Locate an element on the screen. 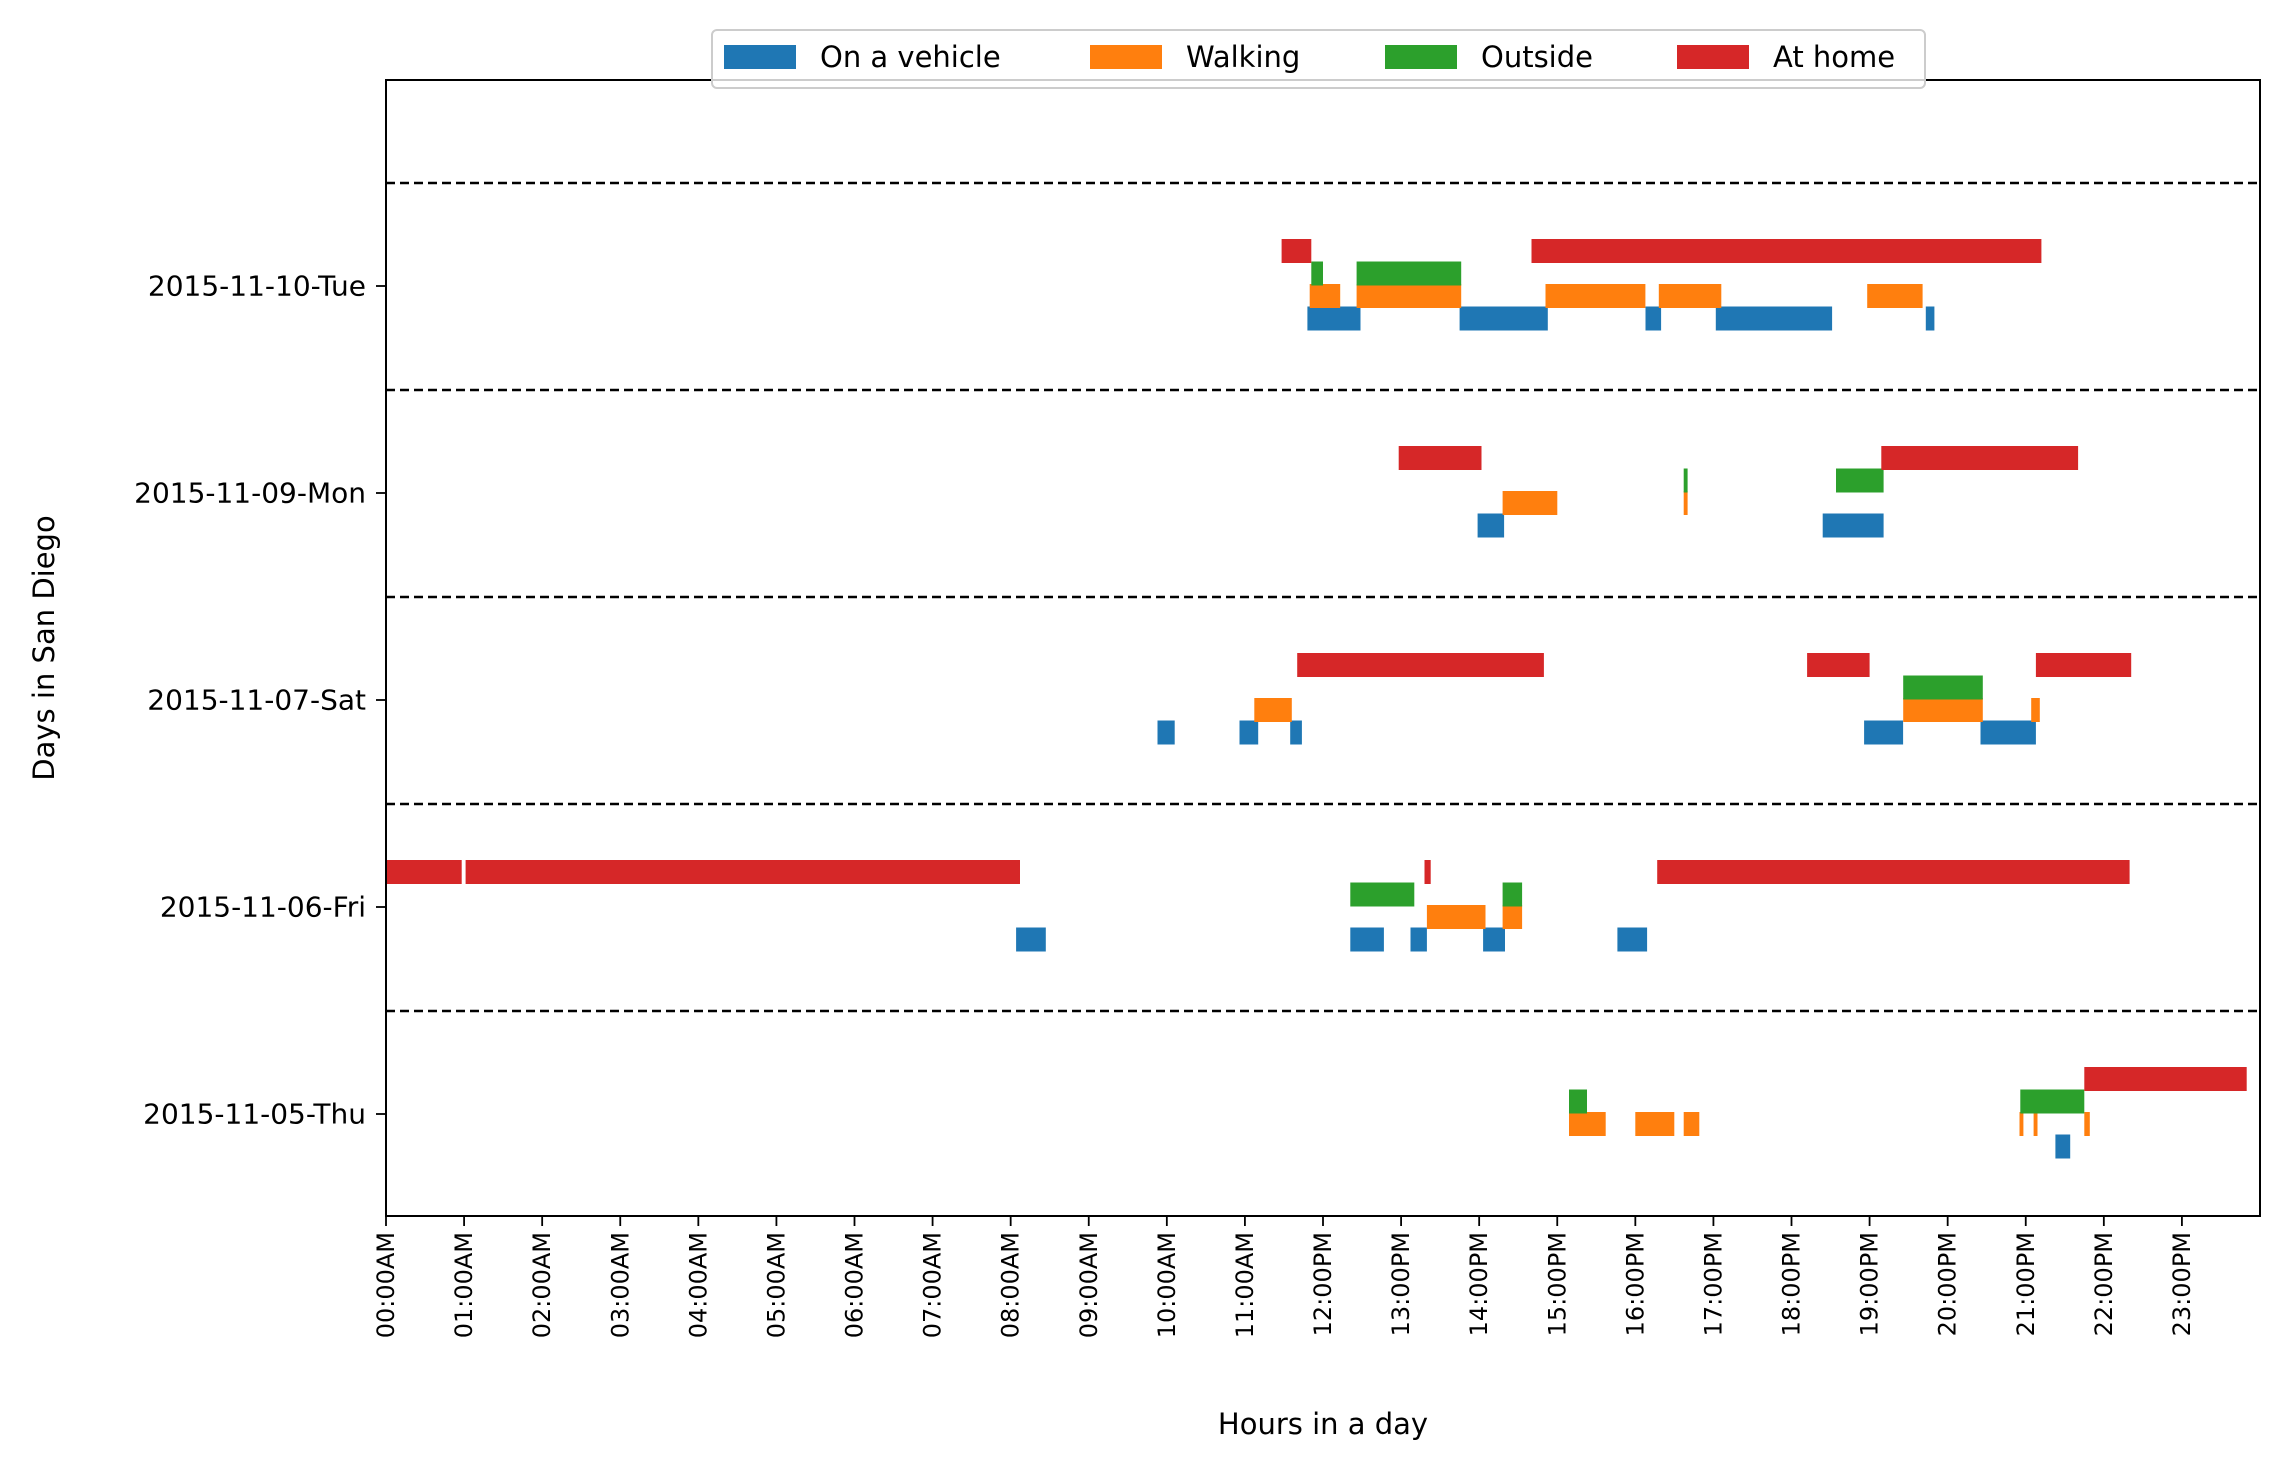  x-tick-label: 21:00PM is located at coordinates (2026, 1284).